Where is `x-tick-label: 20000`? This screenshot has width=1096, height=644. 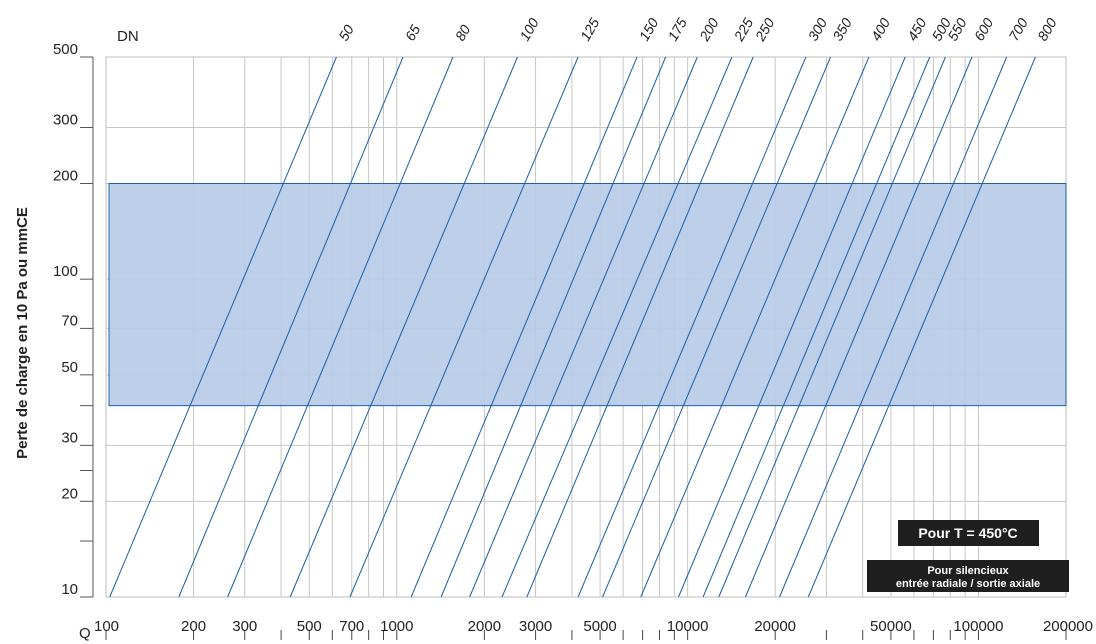 x-tick-label: 20000 is located at coordinates (775, 626).